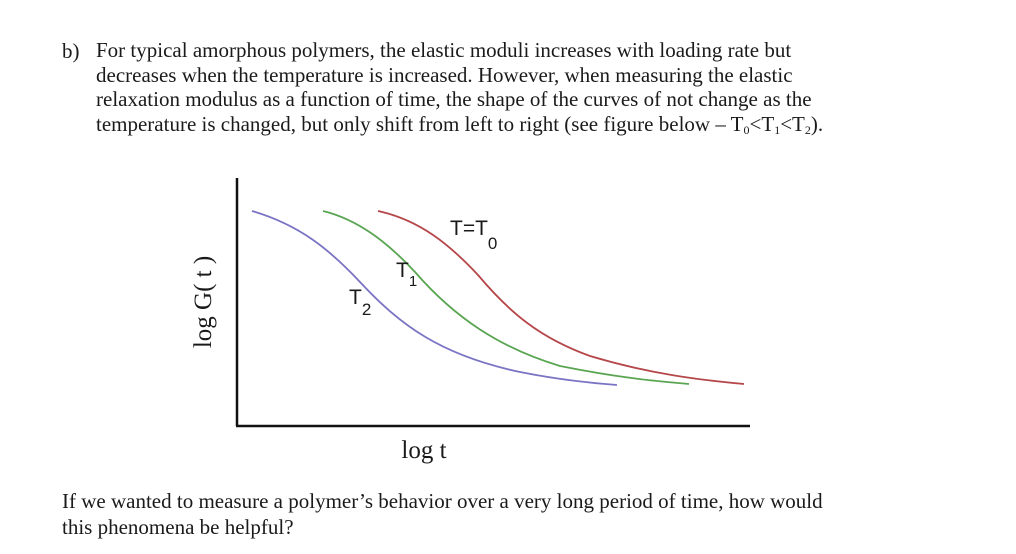  I want to click on subscript-0: 0, so click(746, 129).